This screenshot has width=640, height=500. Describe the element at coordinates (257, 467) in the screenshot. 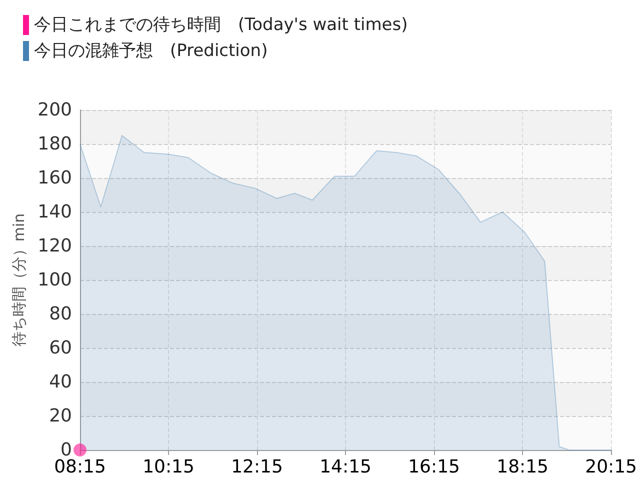

I see `x-tick-label: 12:15` at that location.